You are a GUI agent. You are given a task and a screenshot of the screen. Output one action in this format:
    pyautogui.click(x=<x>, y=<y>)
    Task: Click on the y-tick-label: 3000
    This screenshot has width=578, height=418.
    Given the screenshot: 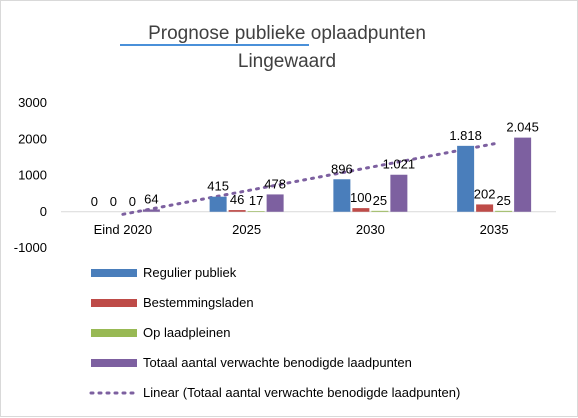 What is the action you would take?
    pyautogui.click(x=32, y=102)
    